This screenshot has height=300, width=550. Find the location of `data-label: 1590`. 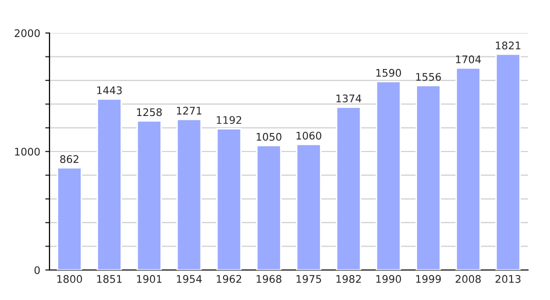

data-label: 1590 is located at coordinates (388, 72).